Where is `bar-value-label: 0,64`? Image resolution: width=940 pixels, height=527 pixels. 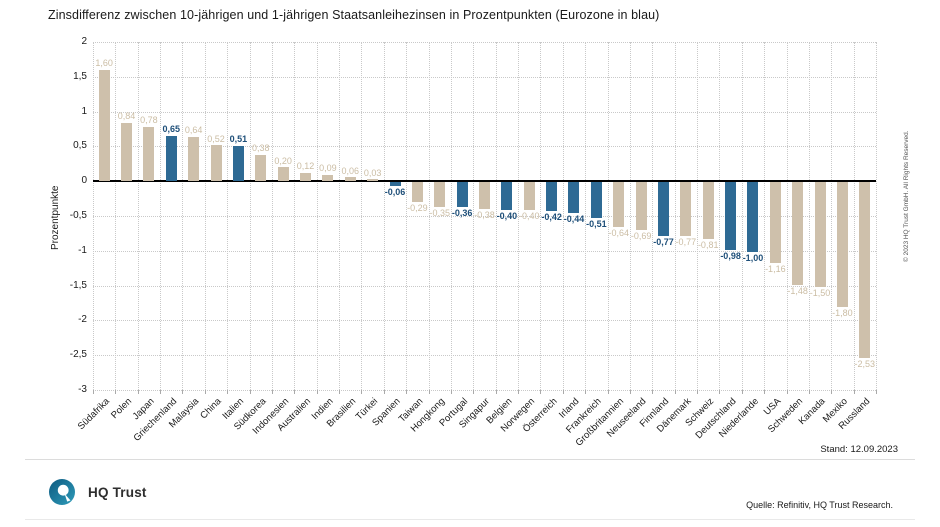 bar-value-label: 0,64 is located at coordinates (193, 130).